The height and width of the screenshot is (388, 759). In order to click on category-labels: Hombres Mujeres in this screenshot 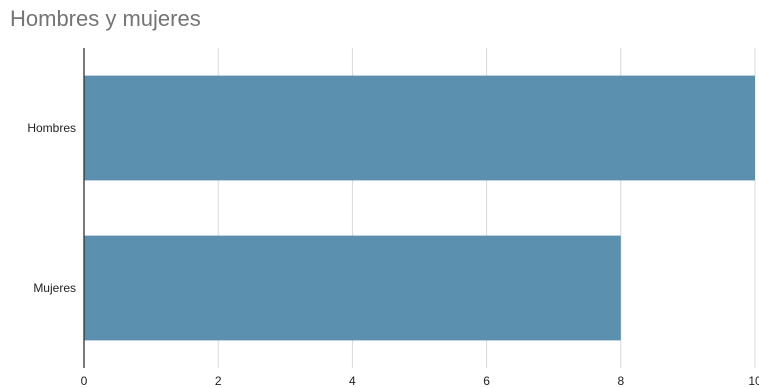, I will do `click(51, 208)`.